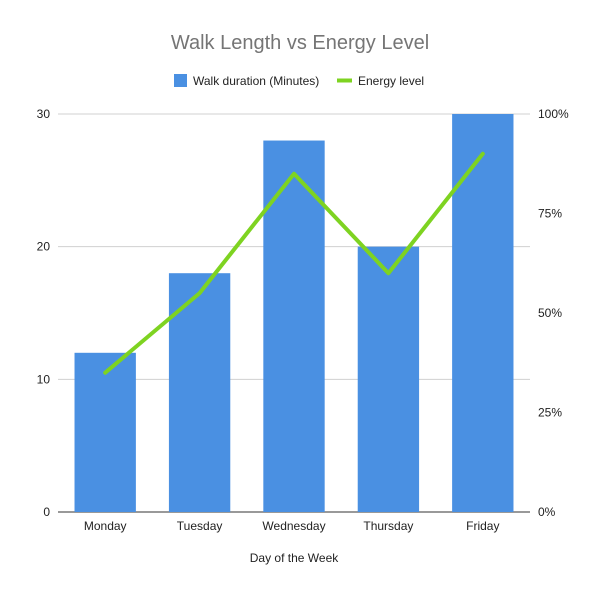  Describe the element at coordinates (294, 558) in the screenshot. I see `x-axis-title: Day of the Week` at that location.